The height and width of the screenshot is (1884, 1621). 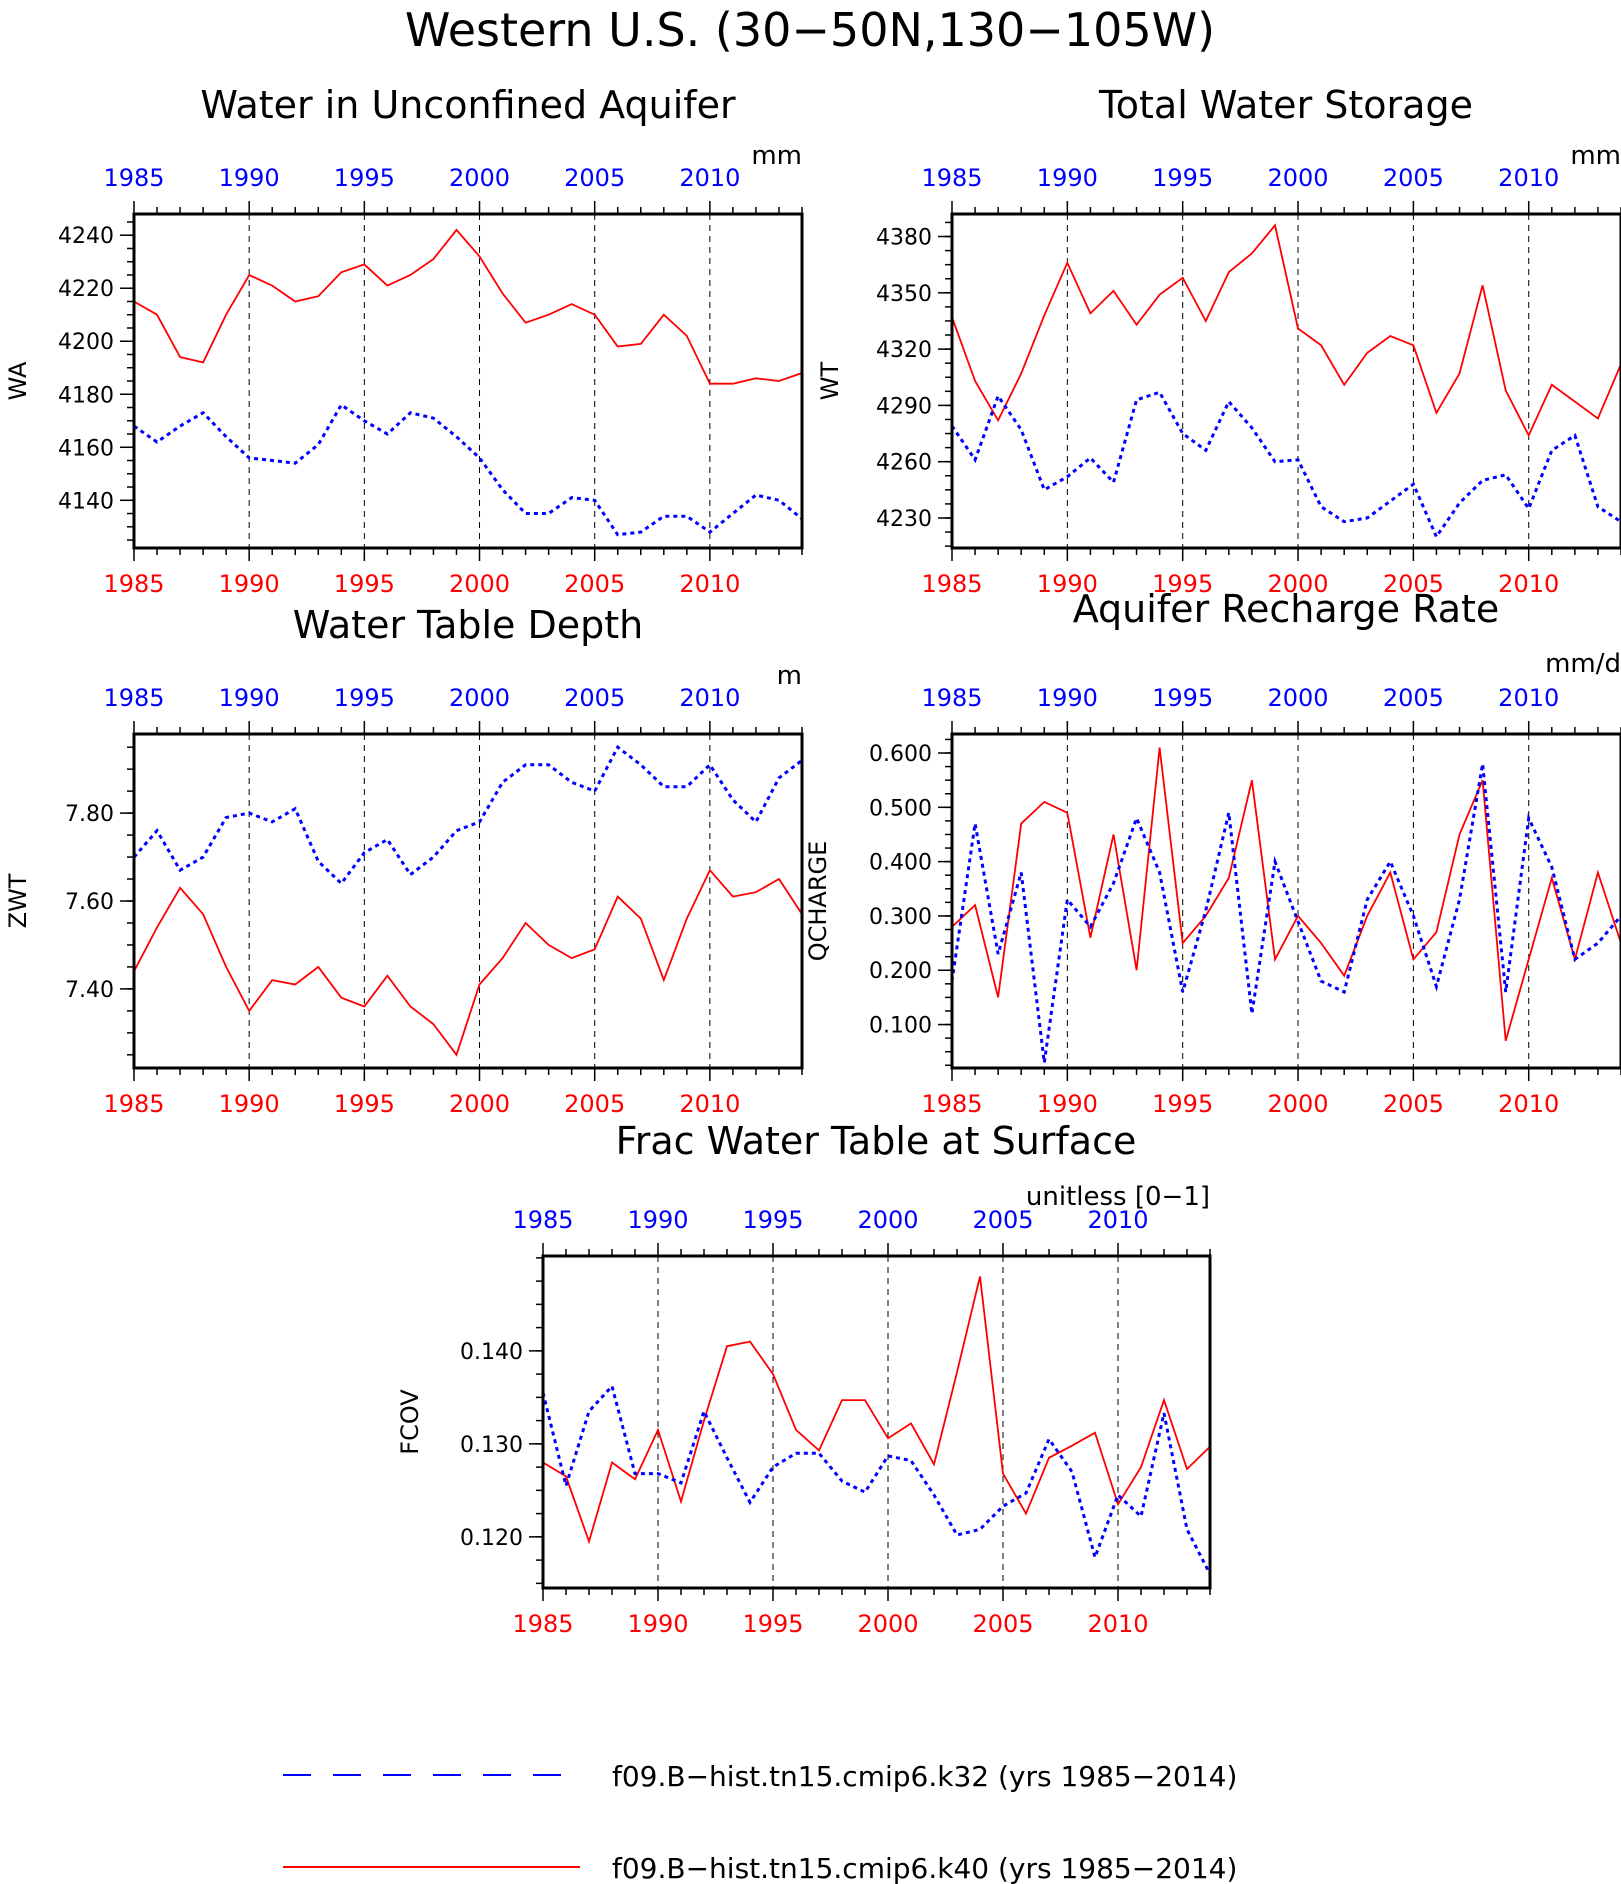 What do you see at coordinates (709, 178) in the screenshot?
I see `wa-xtick-label-top: 2010` at bounding box center [709, 178].